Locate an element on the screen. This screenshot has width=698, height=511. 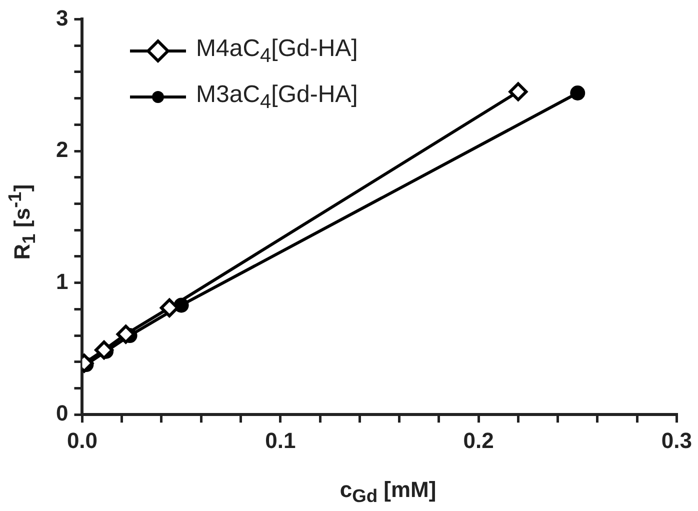
x-tick-label: 0.1 is located at coordinates (280, 440).